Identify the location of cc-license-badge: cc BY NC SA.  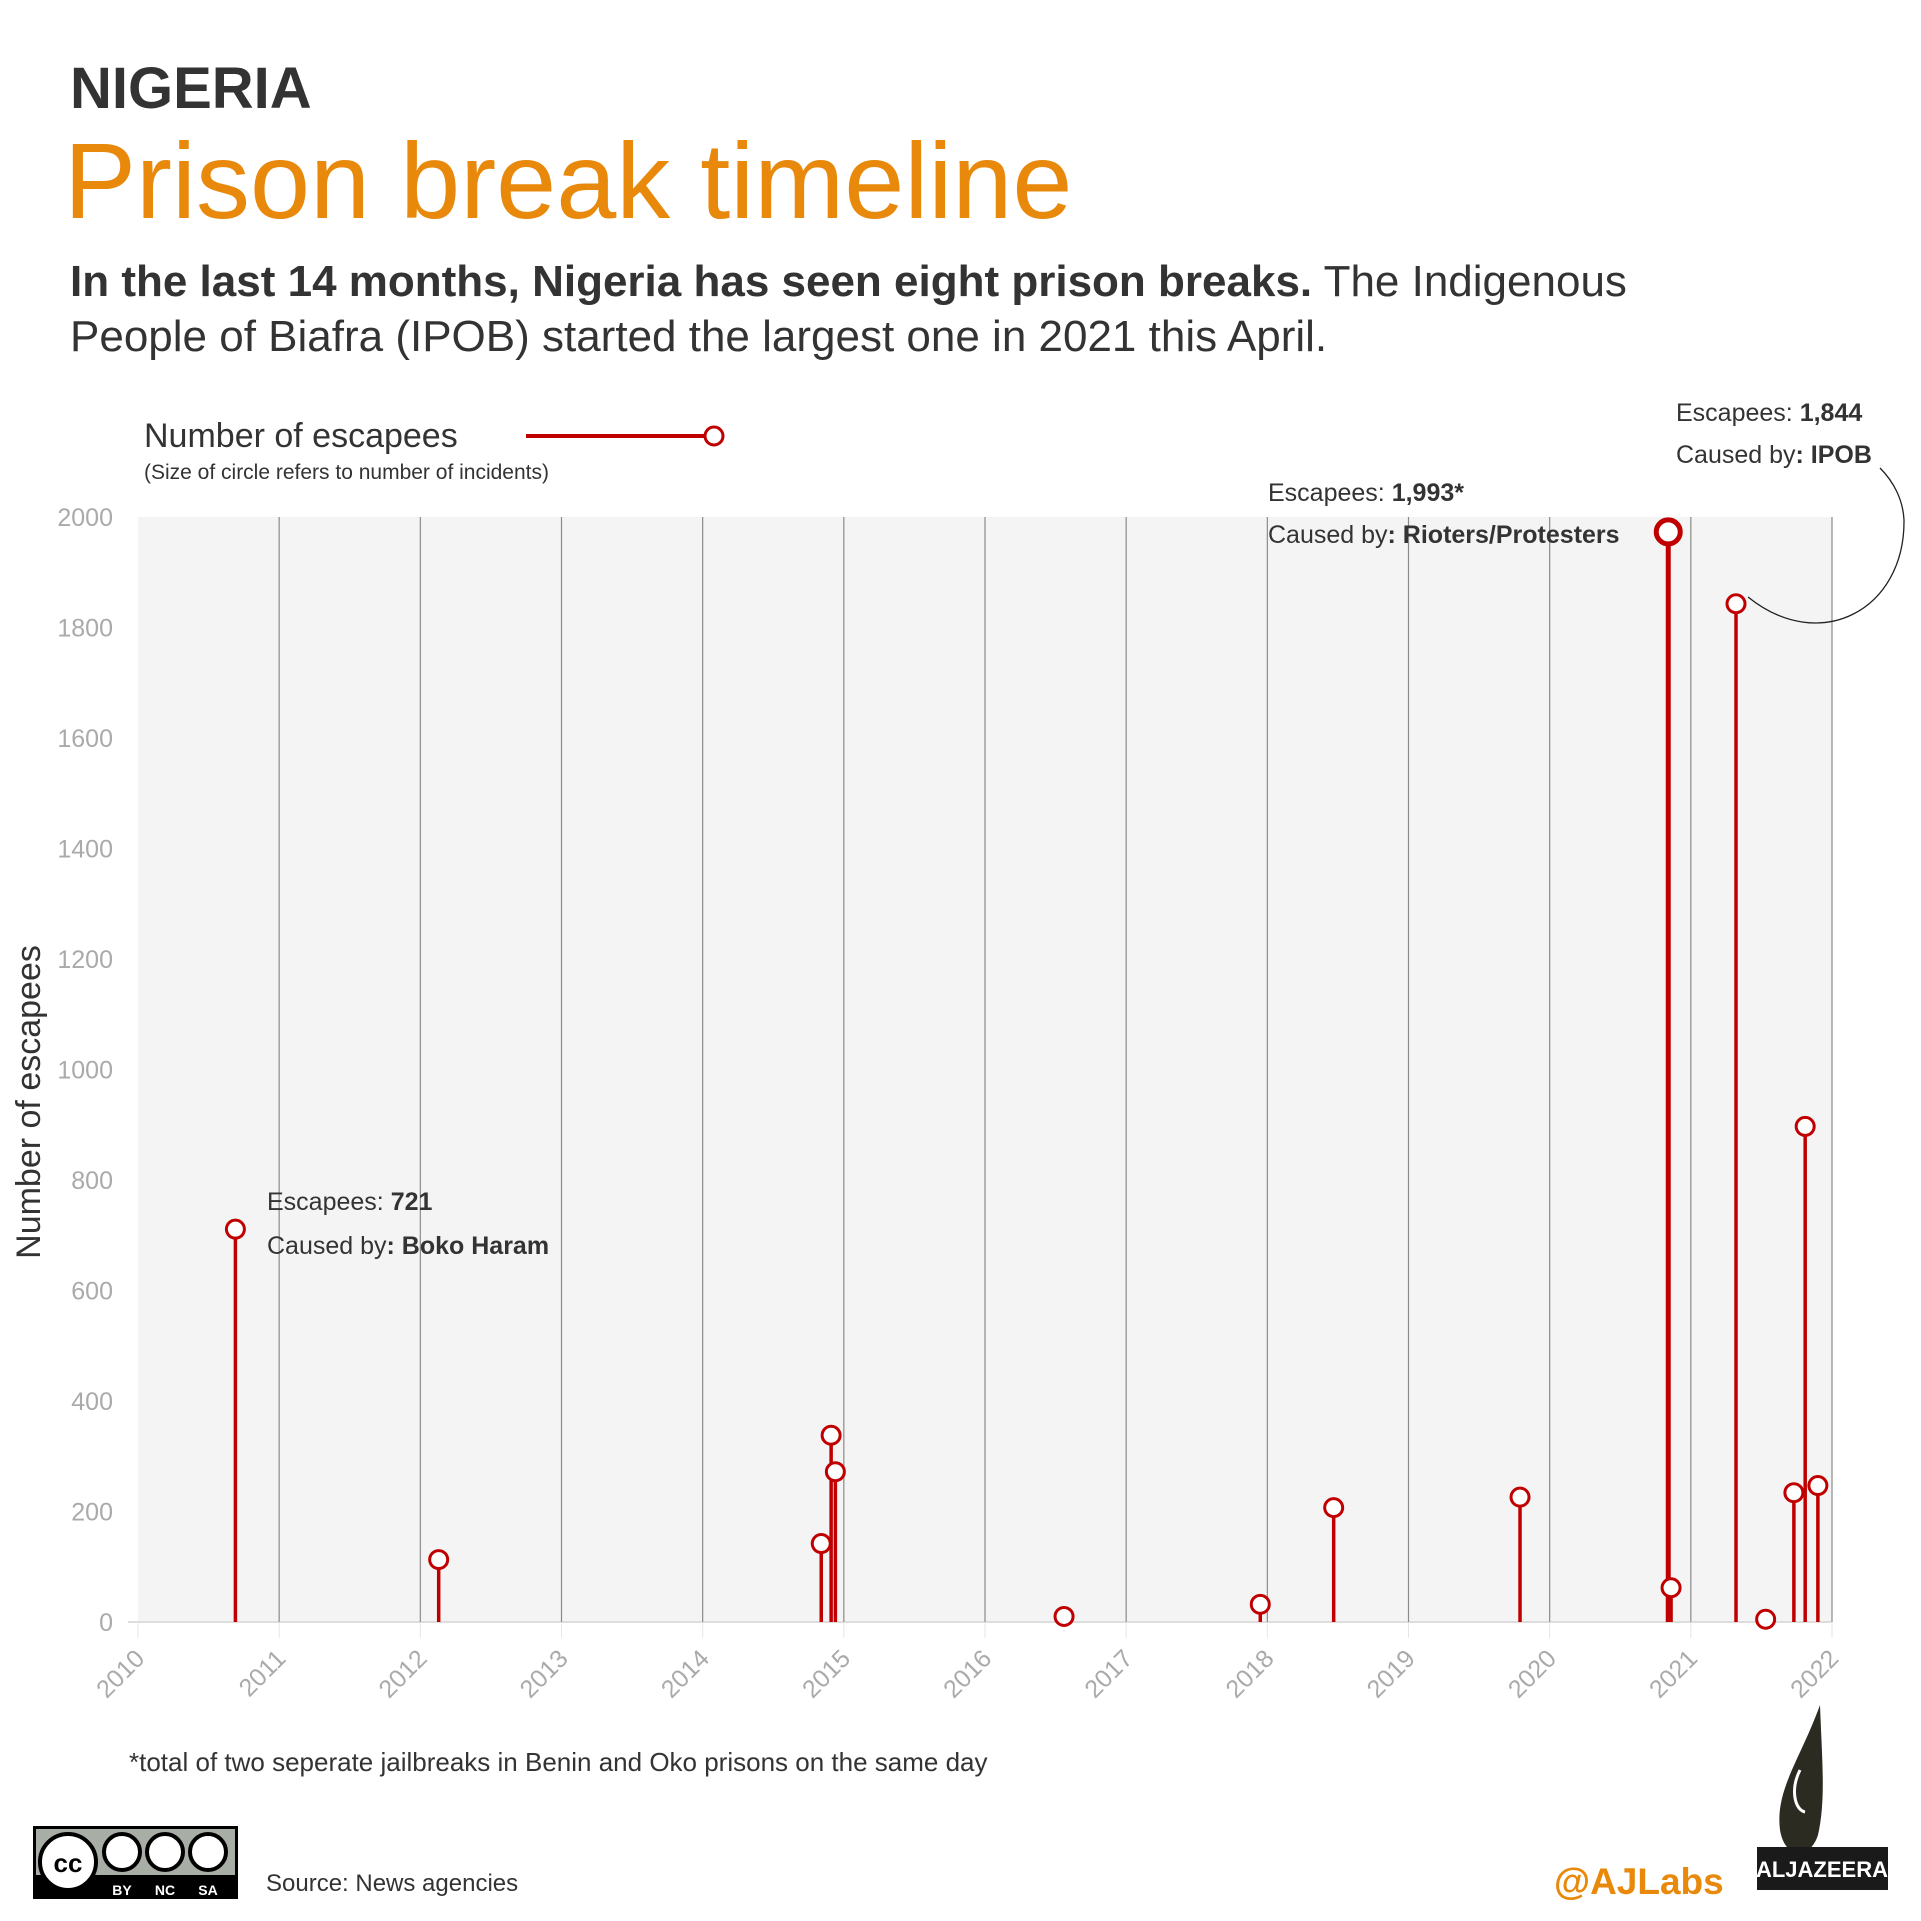
(135, 1862).